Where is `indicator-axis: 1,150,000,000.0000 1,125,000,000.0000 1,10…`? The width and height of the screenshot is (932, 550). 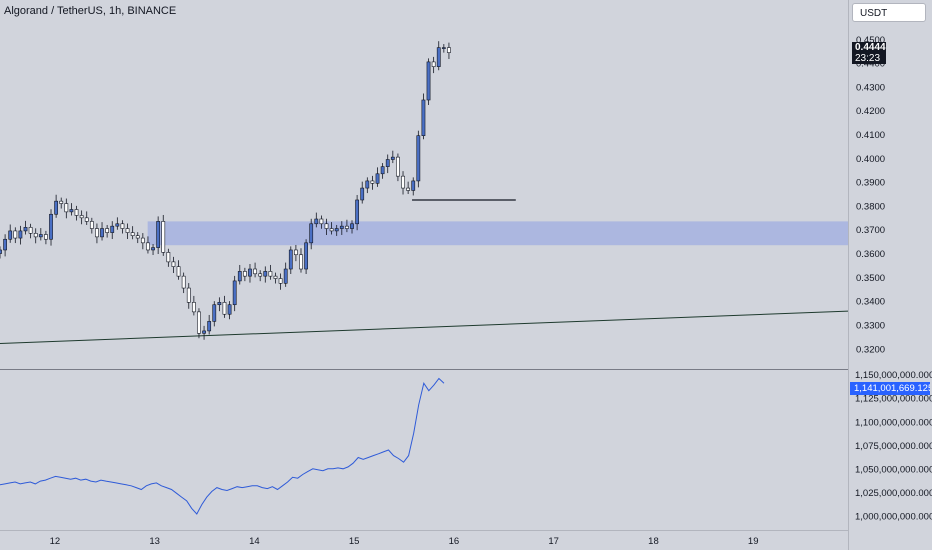
indicator-axis: 1,150,000,000.0000 1,125,000,000.0000 1,10… is located at coordinates (893, 446).